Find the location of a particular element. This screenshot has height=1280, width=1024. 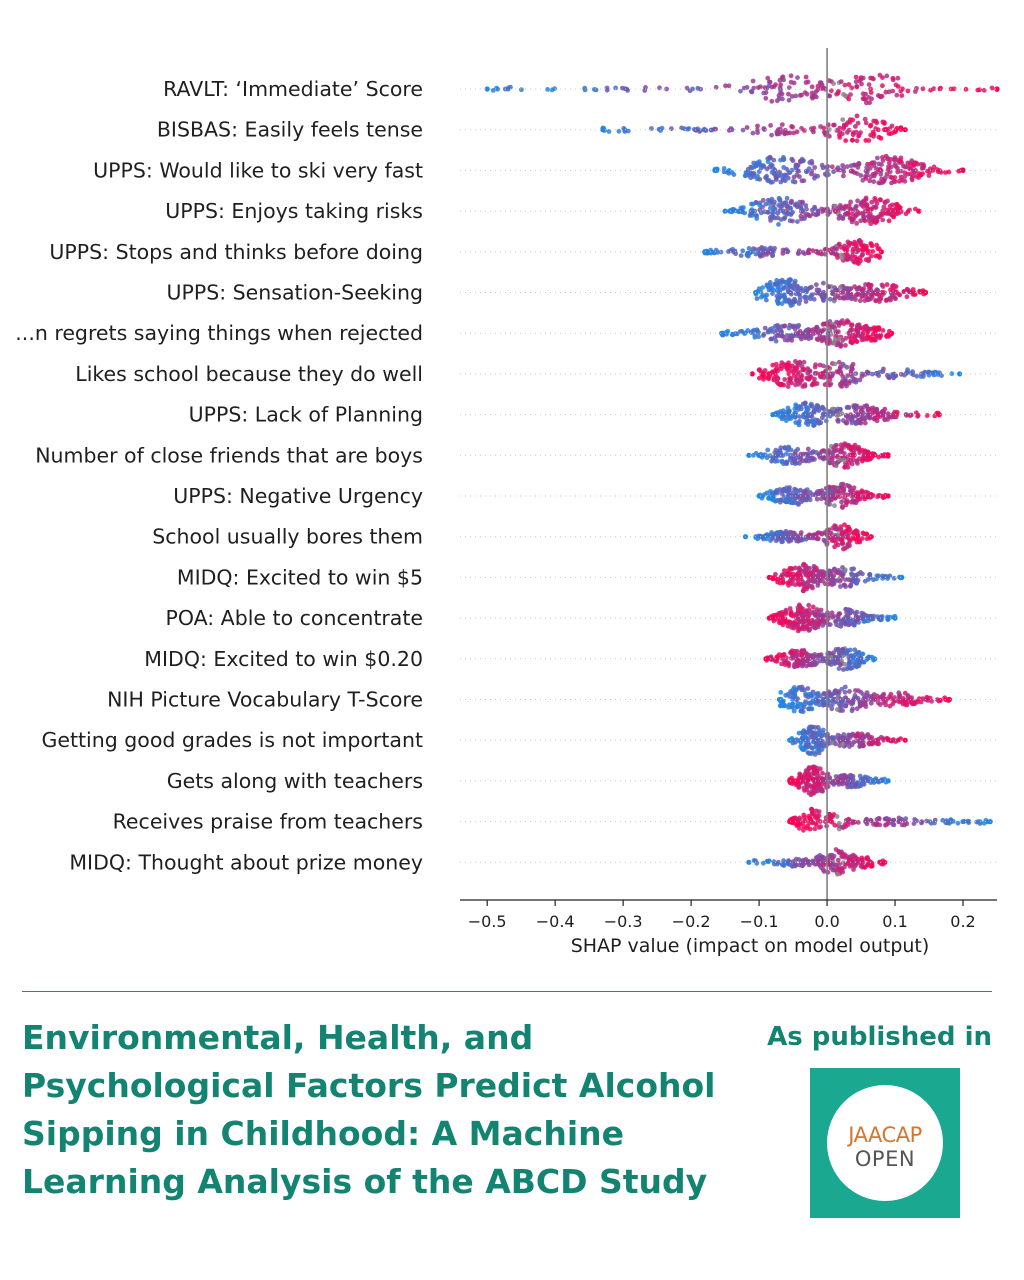

feature-label: RAVLT: ‘Immediate’ Score is located at coordinates (293, 89).